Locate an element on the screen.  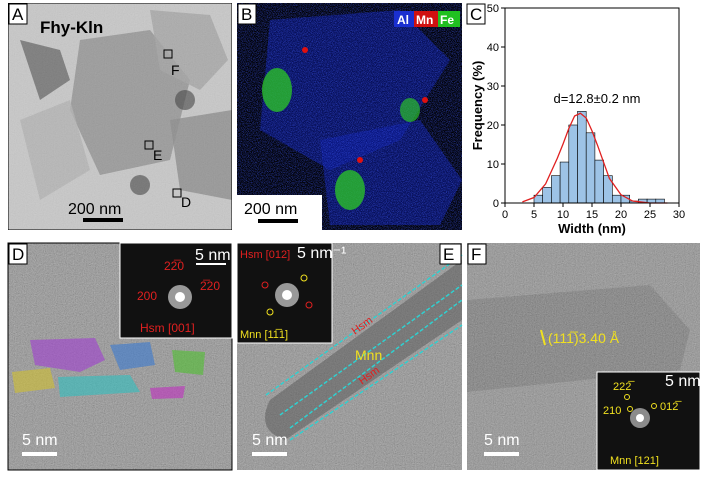
x-axis-label: Width (nm) is located at coordinates (592, 228).